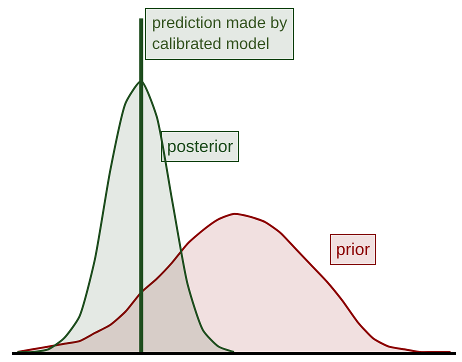 This screenshot has height=362, width=462. Describe the element at coordinates (200, 146) in the screenshot. I see `series-label: posterior` at that location.